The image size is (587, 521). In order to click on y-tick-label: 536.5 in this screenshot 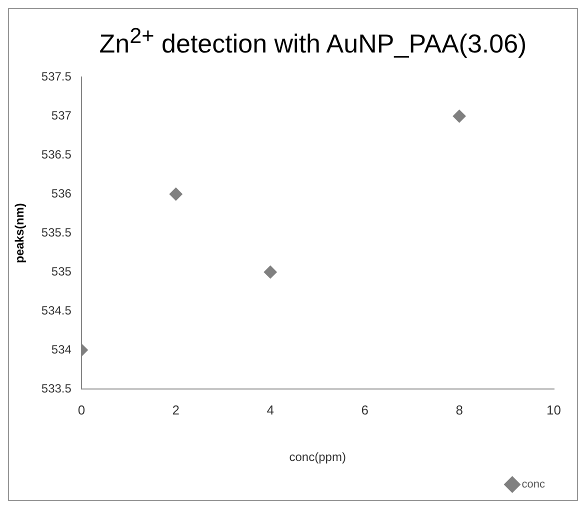, I will do `click(56, 154)`.